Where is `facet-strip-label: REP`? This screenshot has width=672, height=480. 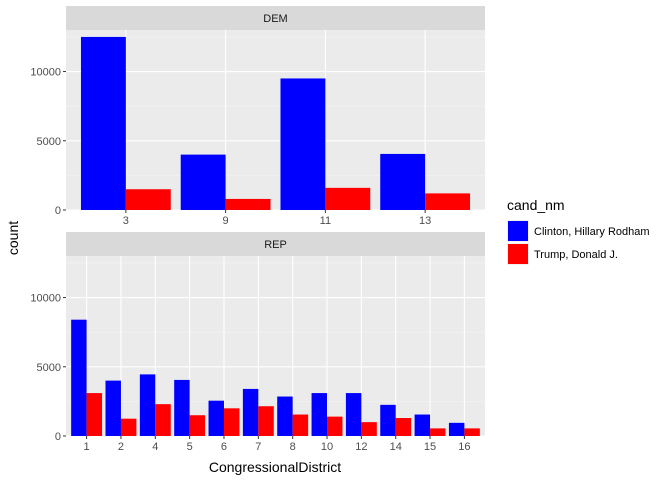 facet-strip-label: REP is located at coordinates (275, 245).